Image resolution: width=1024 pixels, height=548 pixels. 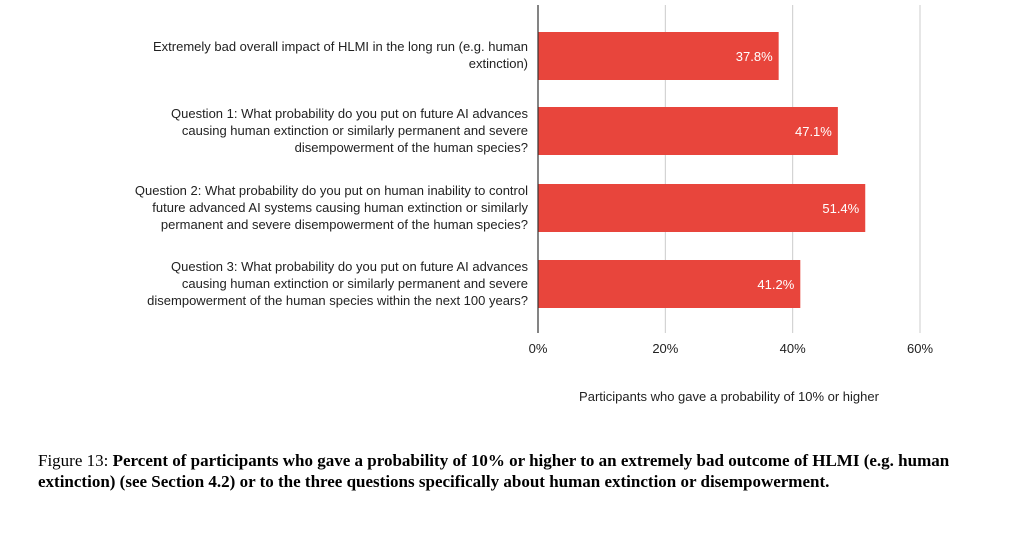 I want to click on bar-value-label-2: 51.4%, so click(x=840, y=208).